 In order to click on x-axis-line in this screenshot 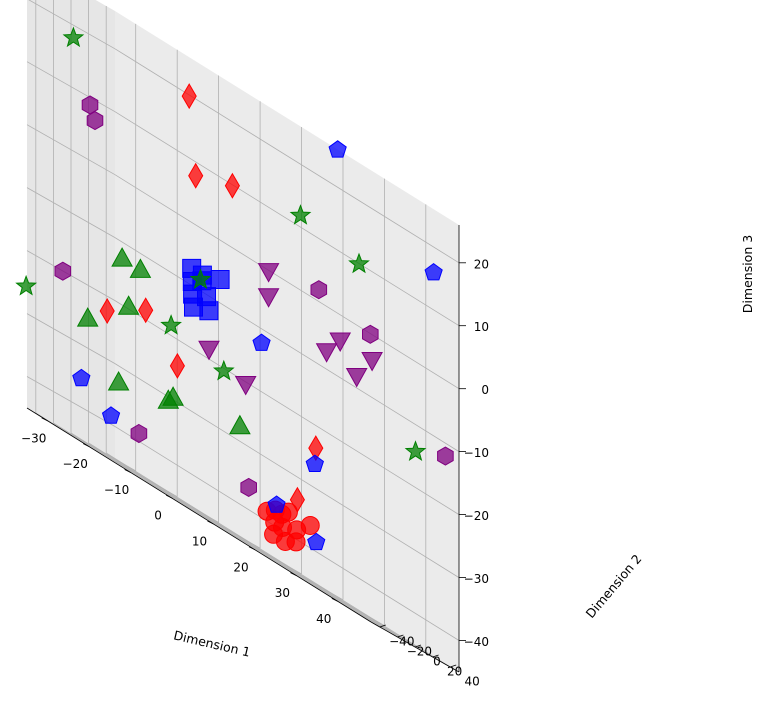, I will do `click(199, 515)`.